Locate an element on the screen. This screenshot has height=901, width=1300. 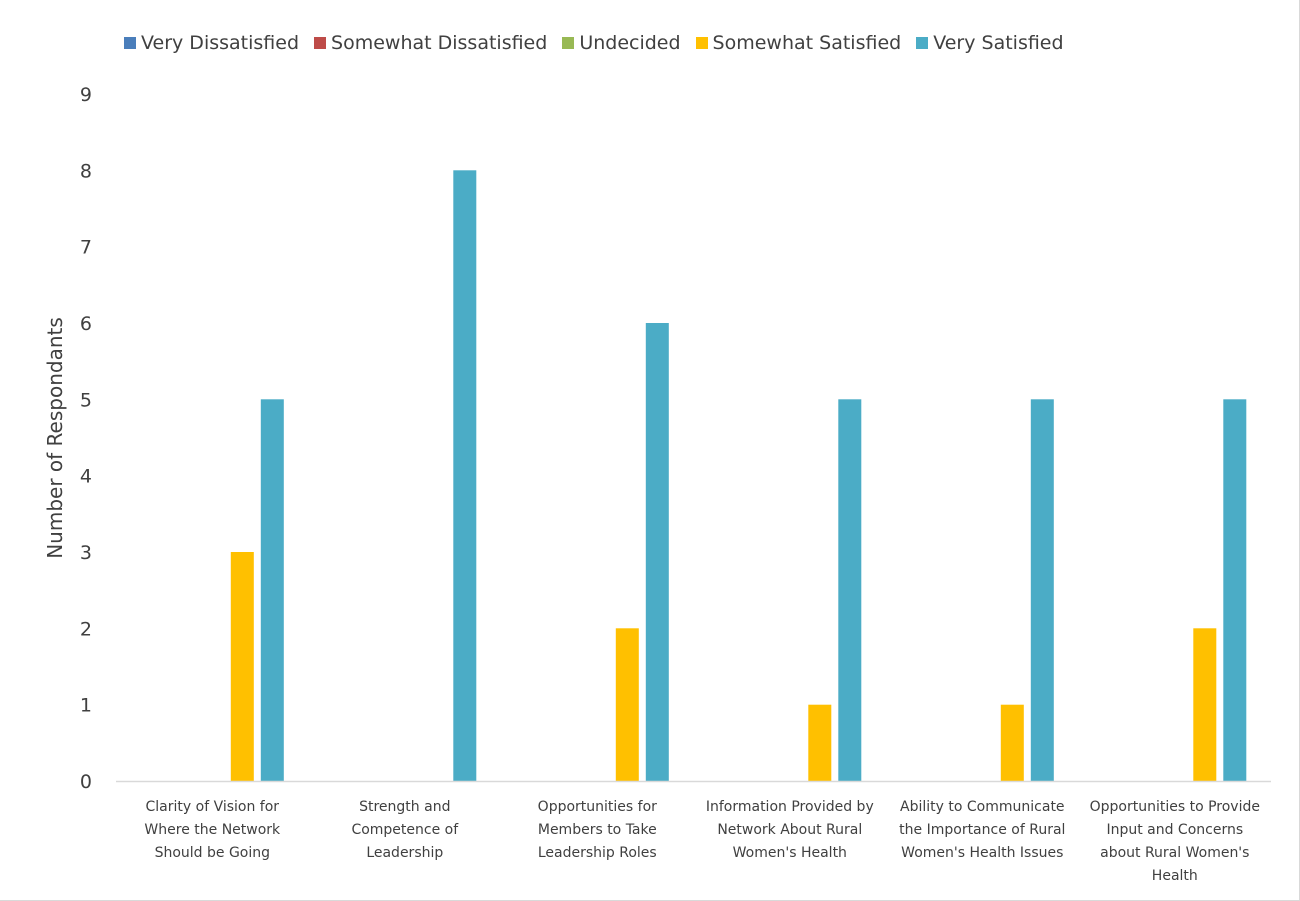
y-tick-label-5: 5 is located at coordinates (86, 400).